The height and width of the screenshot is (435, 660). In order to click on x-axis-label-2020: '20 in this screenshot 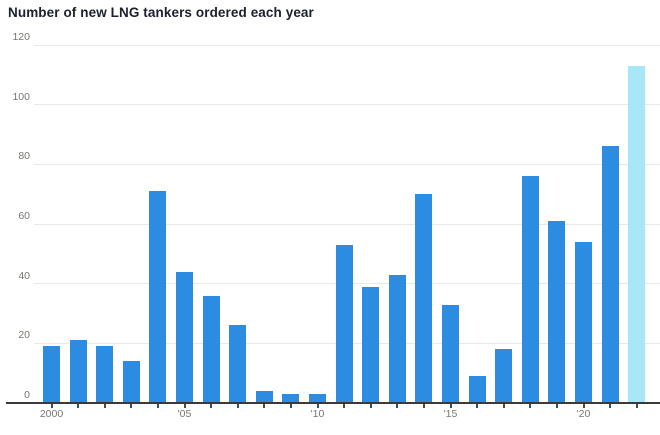, I will do `click(583, 414)`.